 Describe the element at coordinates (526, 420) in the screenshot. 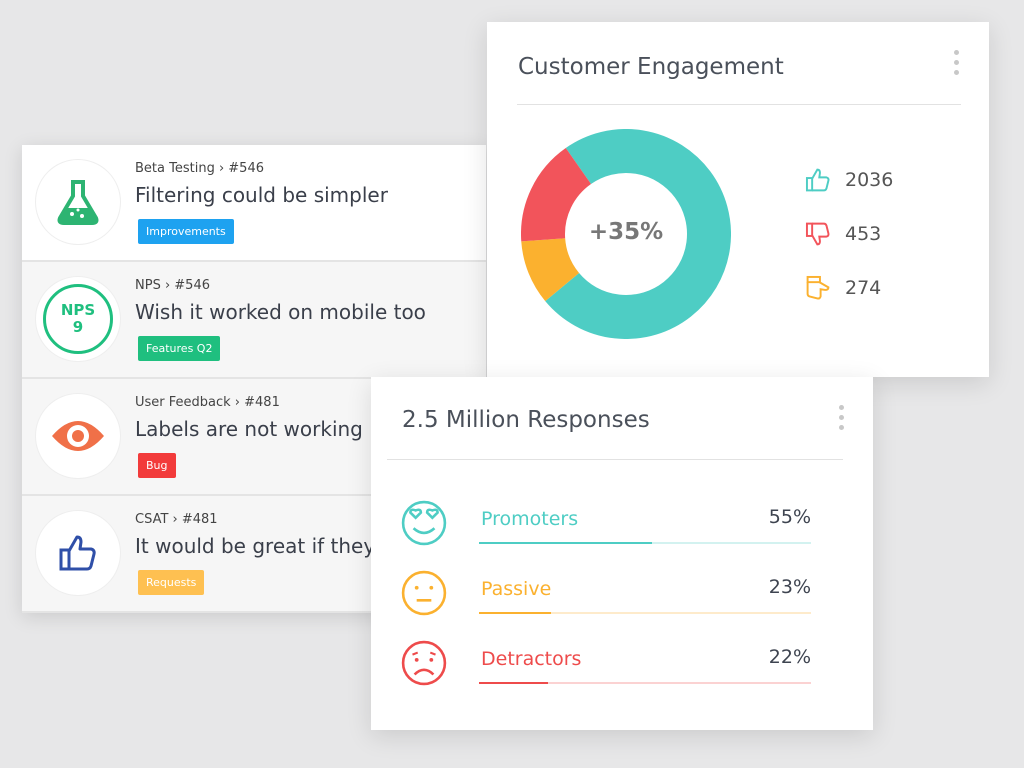

I see `card-title: 2.5 Million Responses` at that location.